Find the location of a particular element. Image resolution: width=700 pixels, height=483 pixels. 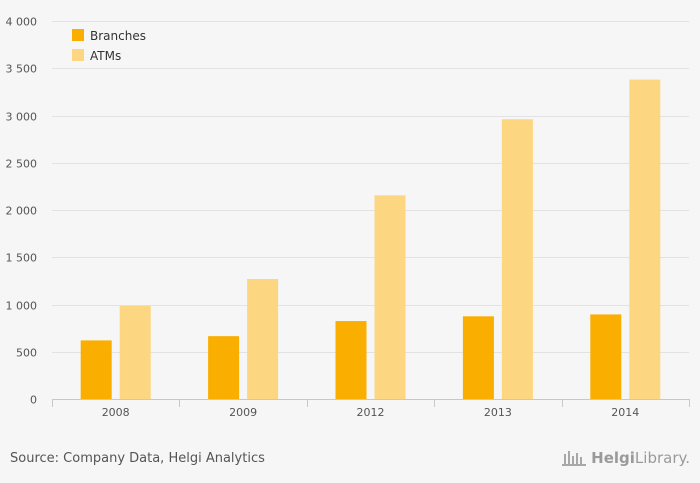

y-tick-label: 3 000 is located at coordinates (22, 117).